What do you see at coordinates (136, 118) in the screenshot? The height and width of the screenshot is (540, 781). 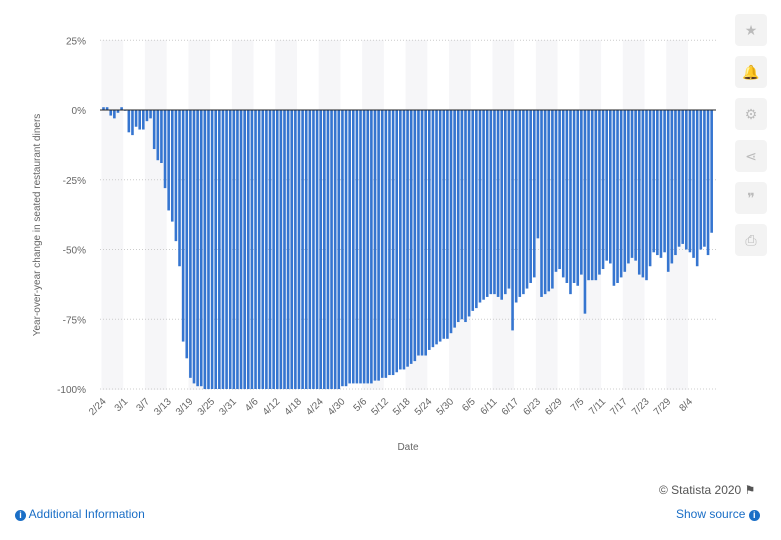 I see `bar-3/4` at bounding box center [136, 118].